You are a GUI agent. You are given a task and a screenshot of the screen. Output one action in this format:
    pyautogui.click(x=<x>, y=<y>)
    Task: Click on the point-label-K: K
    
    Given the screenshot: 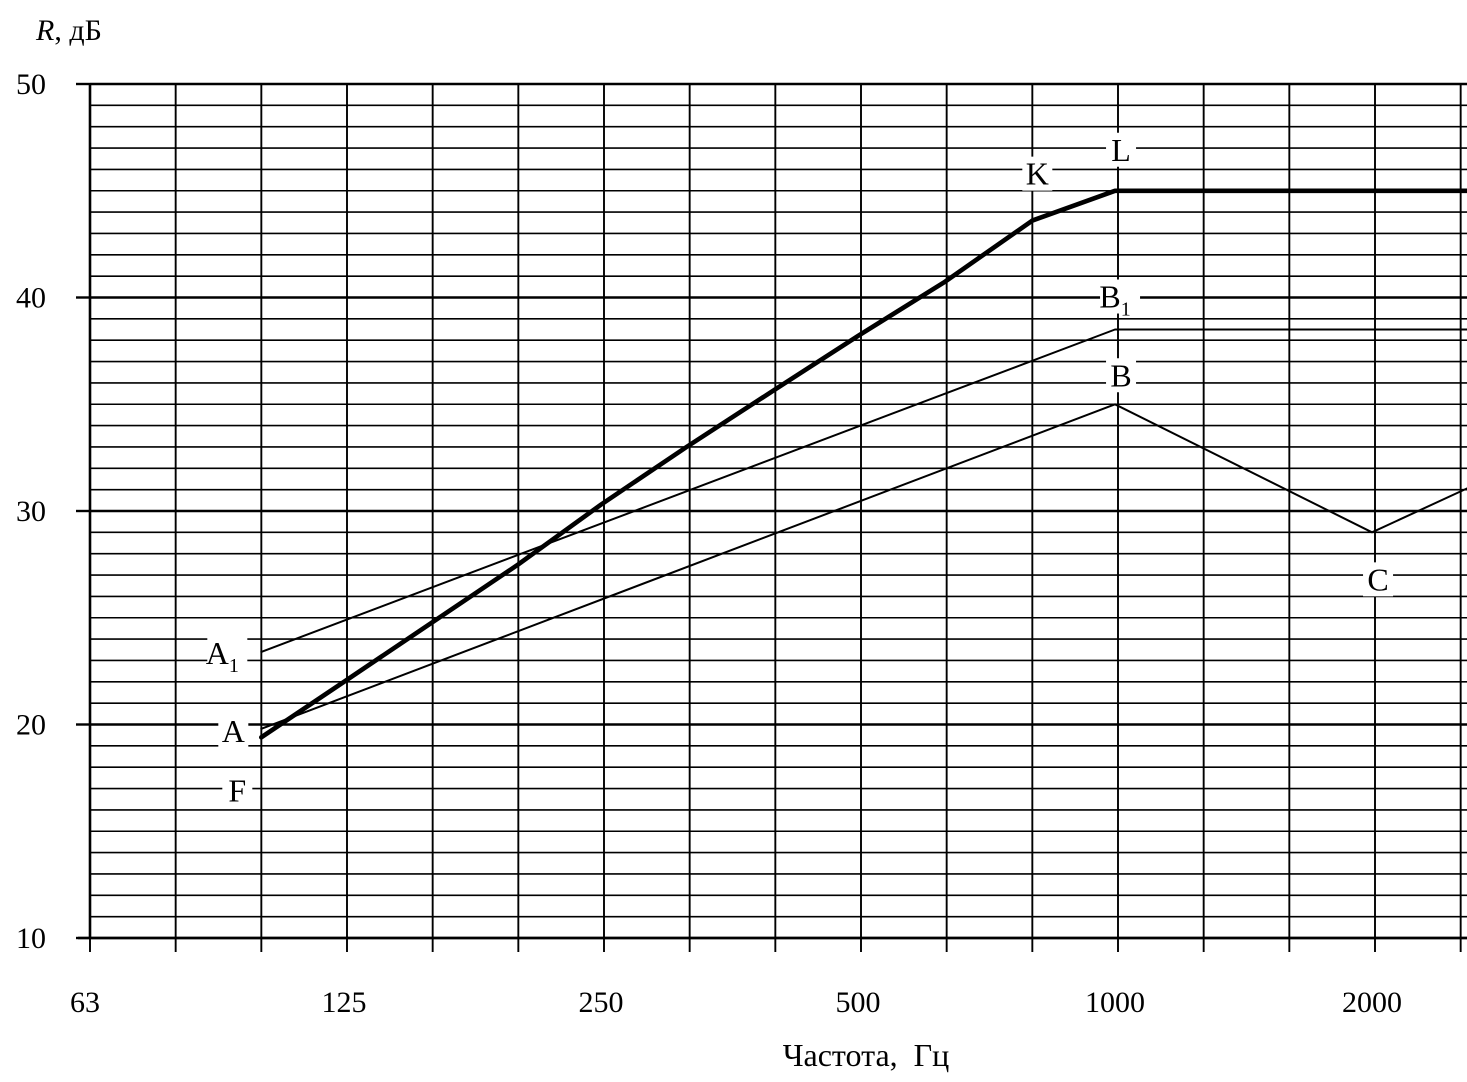 What is the action you would take?
    pyautogui.click(x=1037, y=174)
    